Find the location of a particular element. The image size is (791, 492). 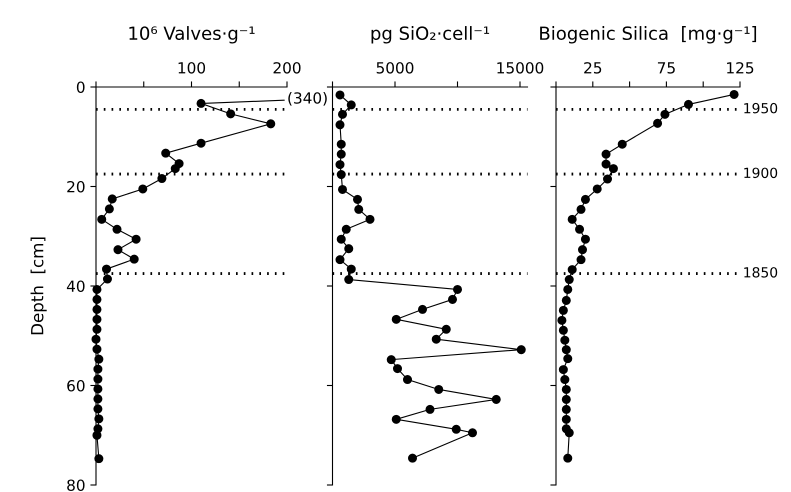

text: 1900 is located at coordinates (761, 173).